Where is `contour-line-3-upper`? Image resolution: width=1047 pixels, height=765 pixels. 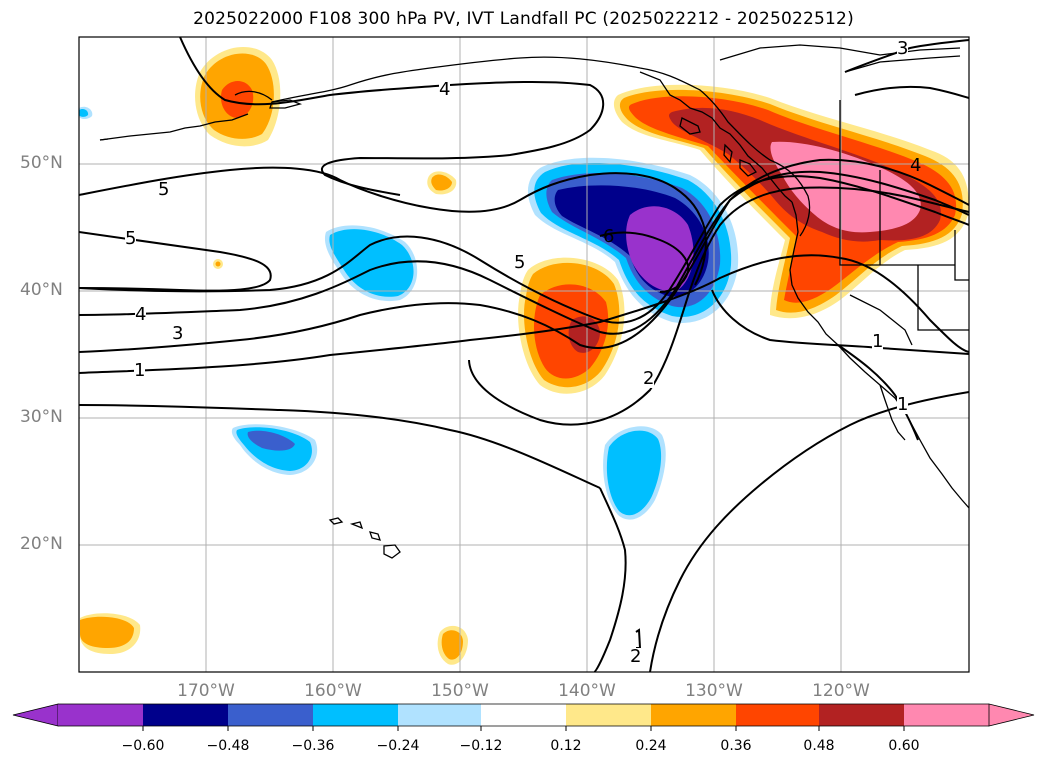
contour-line-3-upper is located at coordinates (906, 56).